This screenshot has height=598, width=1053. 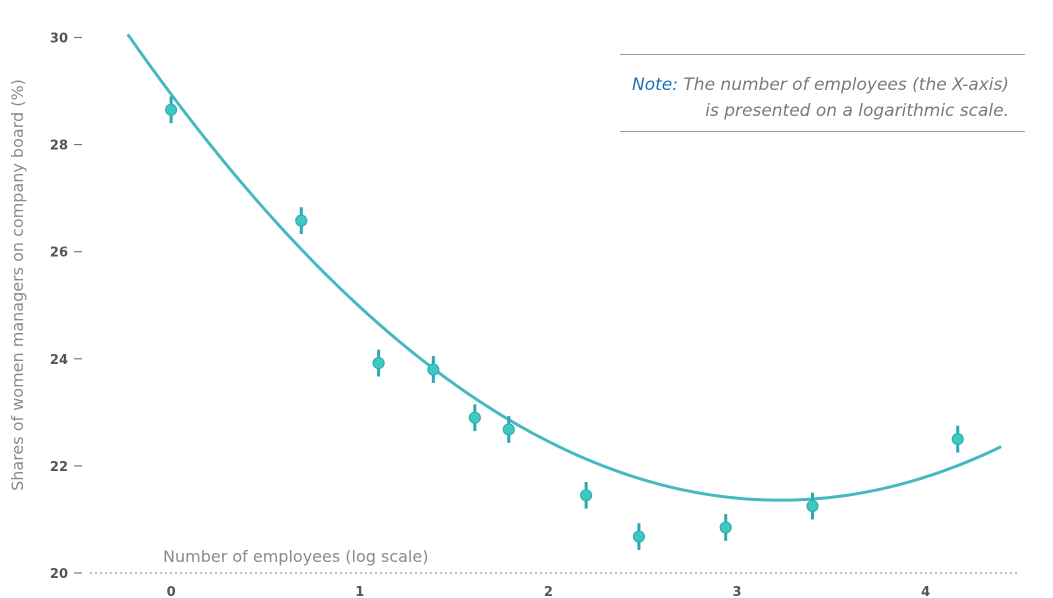 What do you see at coordinates (59, 146) in the screenshot?
I see `y-tick-label: 28` at bounding box center [59, 146].